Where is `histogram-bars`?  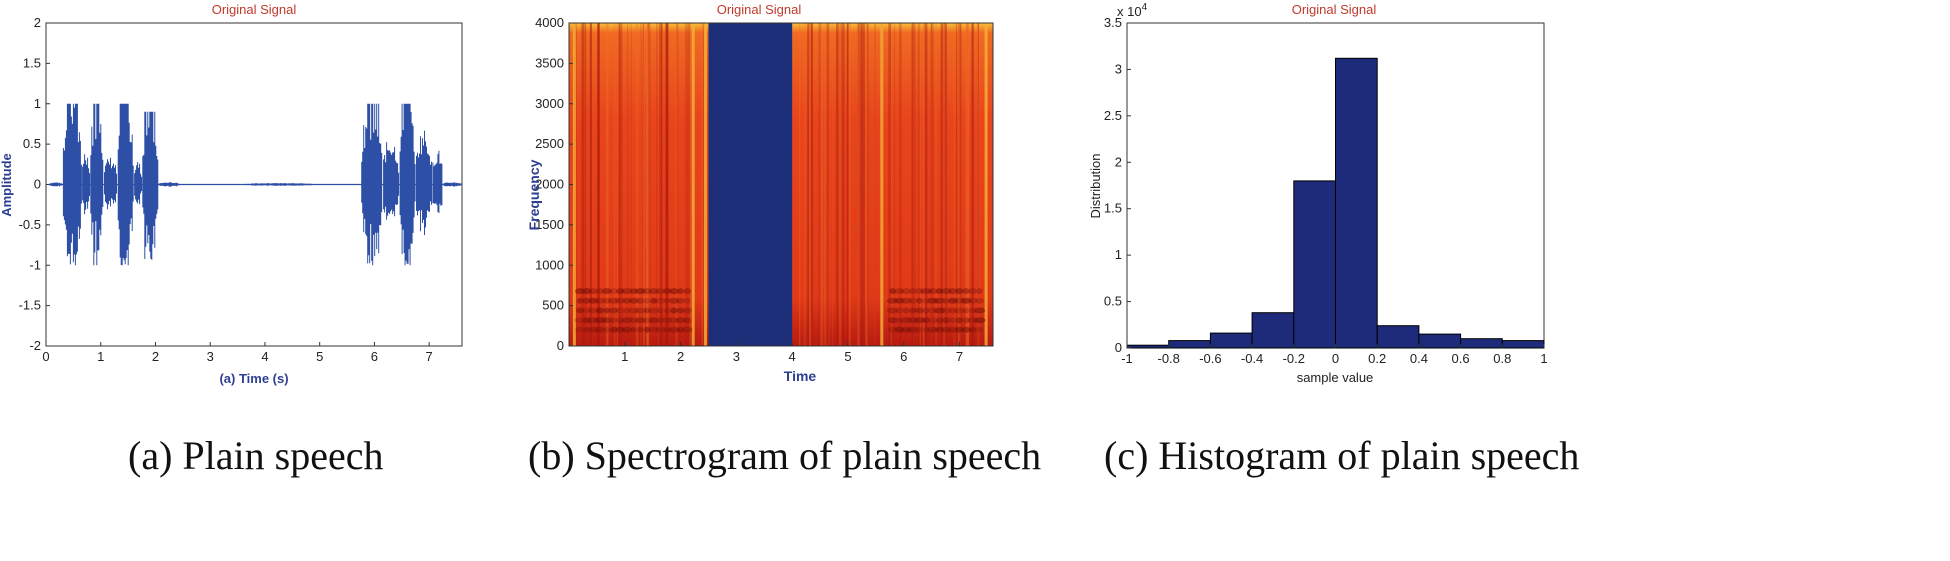 histogram-bars is located at coordinates (1335, 203).